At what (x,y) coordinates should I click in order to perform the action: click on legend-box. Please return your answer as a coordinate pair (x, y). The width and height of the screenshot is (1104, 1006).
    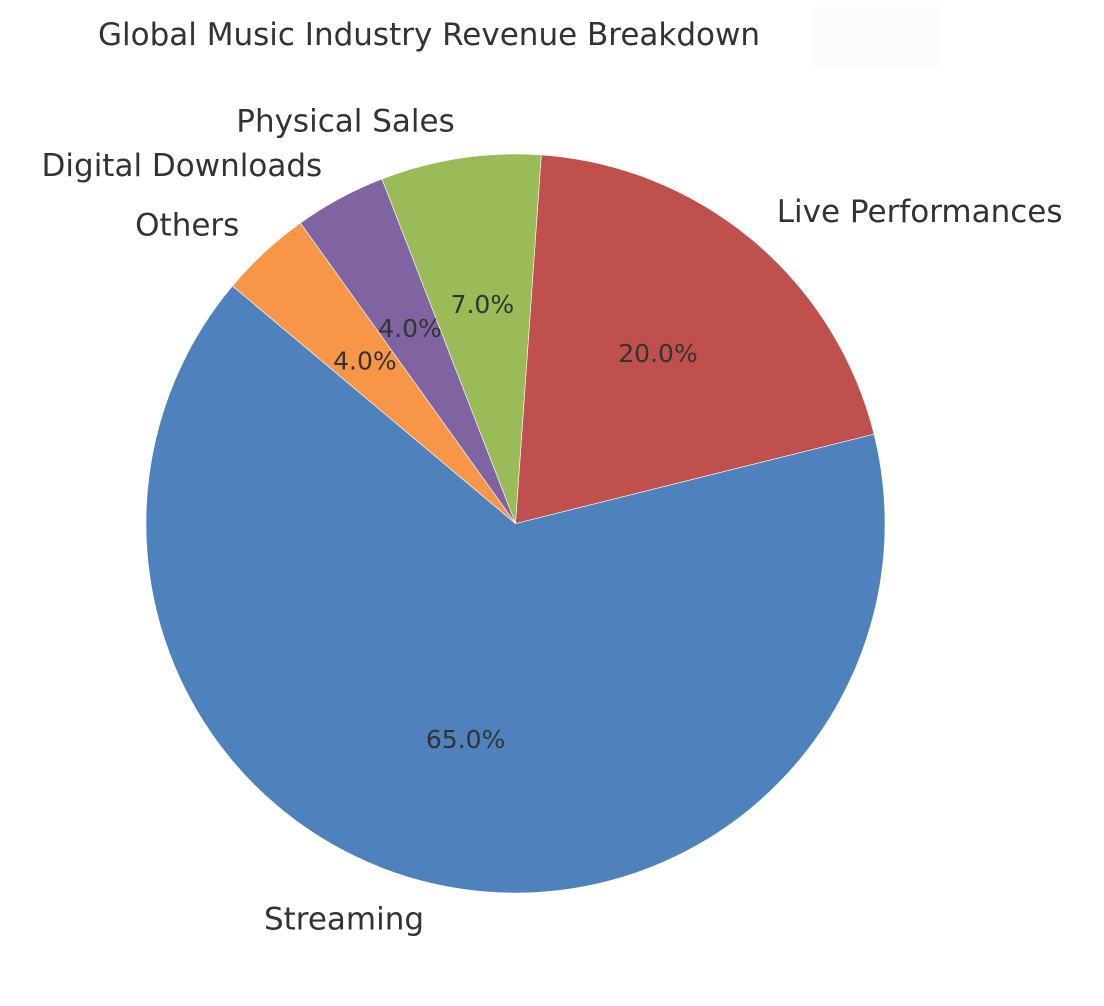
    Looking at the image, I should click on (877, 37).